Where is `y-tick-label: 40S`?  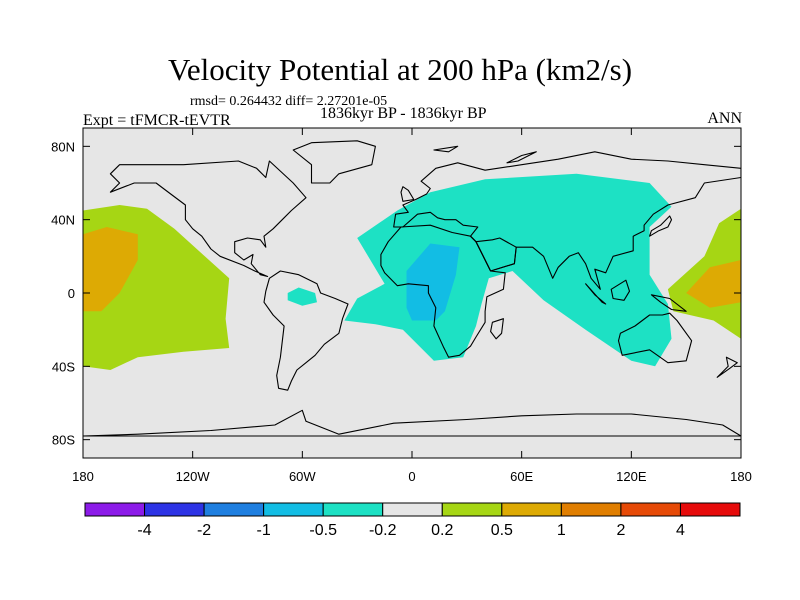 y-tick-label: 40S is located at coordinates (63, 366).